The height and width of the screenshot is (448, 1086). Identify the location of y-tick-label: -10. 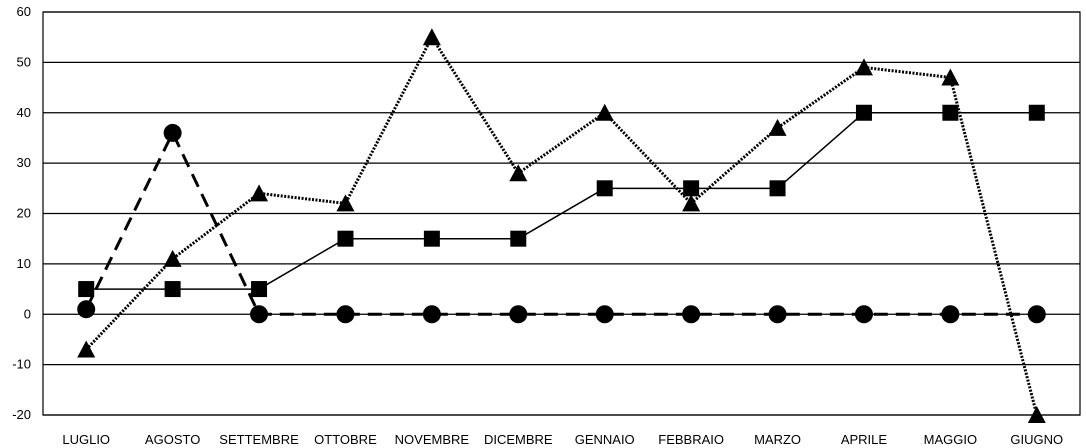
(21, 364).